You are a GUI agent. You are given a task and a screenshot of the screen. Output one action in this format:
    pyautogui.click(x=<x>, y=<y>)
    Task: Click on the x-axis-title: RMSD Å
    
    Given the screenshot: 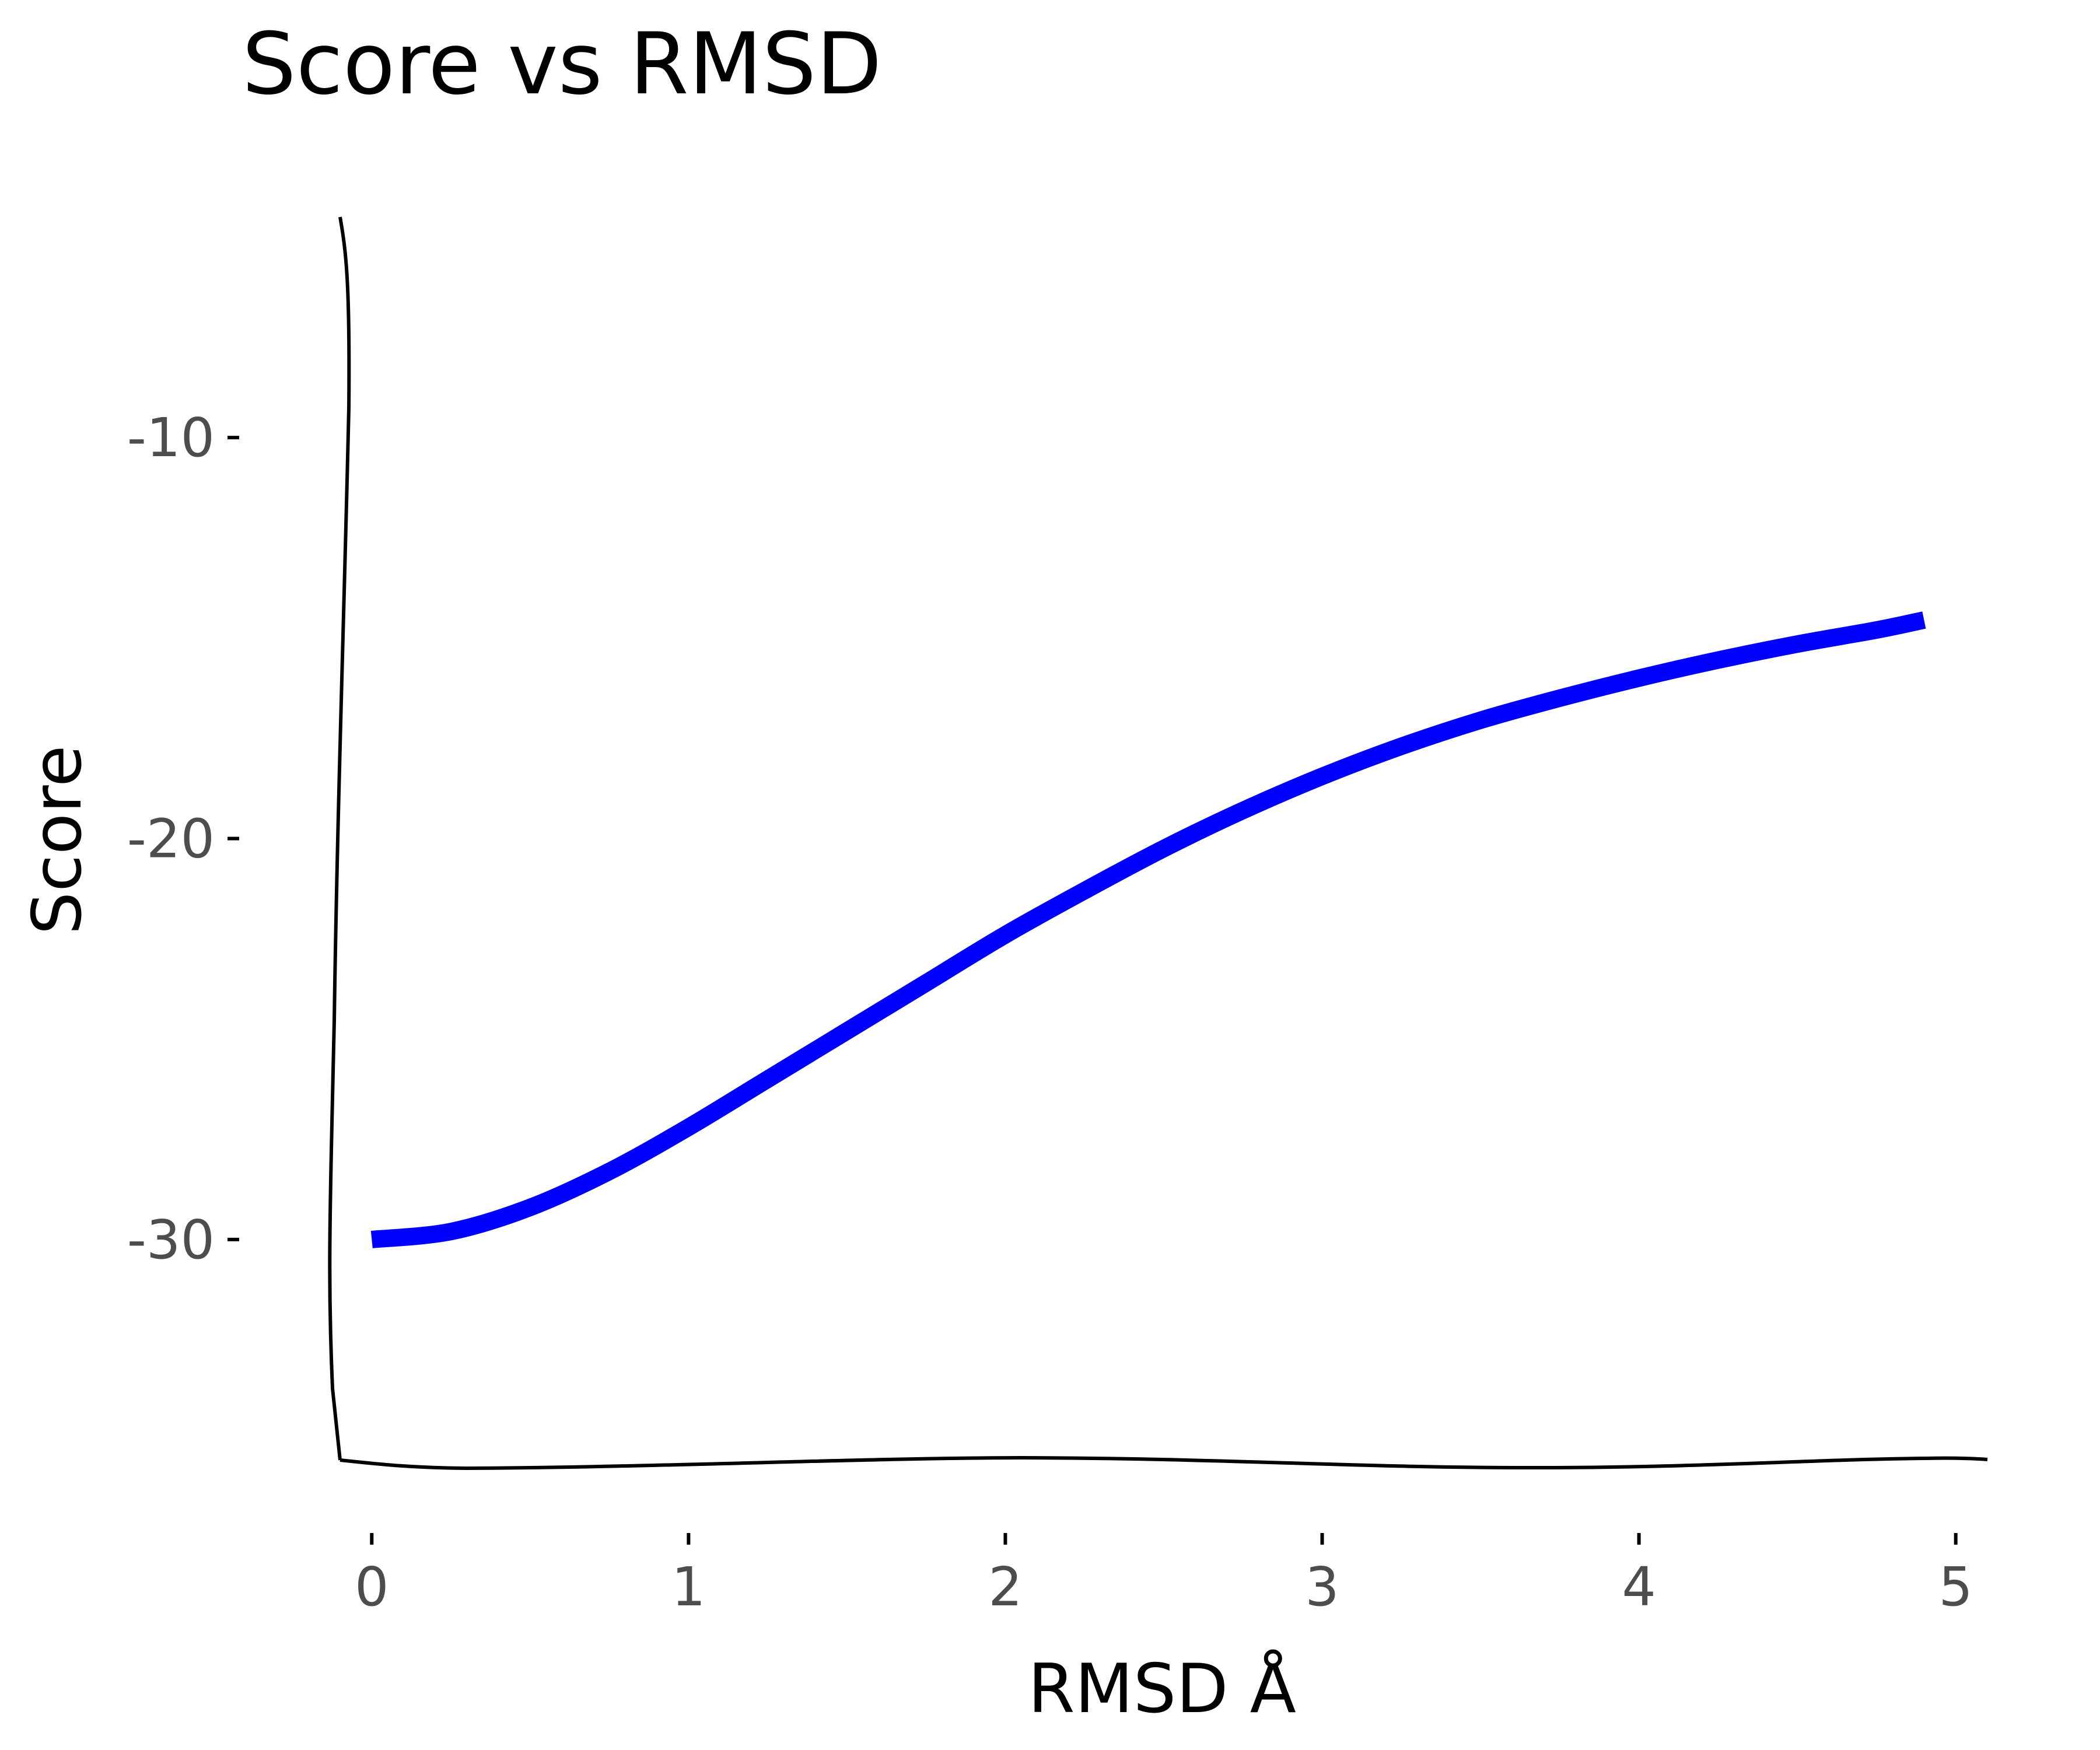 What is the action you would take?
    pyautogui.click(x=1162, y=1688)
    